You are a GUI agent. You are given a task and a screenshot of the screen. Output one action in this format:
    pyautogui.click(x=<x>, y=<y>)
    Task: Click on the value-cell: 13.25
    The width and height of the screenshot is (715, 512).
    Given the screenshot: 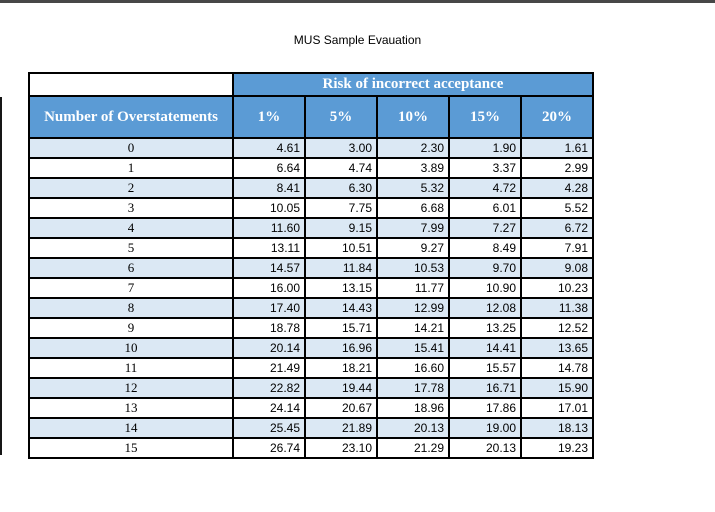 What is the action you would take?
    pyautogui.click(x=485, y=328)
    